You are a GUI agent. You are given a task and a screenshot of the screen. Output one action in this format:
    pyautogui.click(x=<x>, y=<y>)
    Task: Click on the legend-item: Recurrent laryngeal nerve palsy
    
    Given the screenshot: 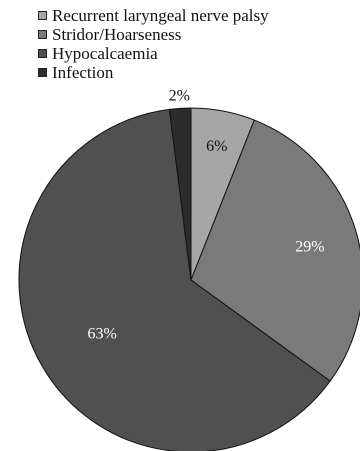 What is the action you would take?
    pyautogui.click(x=153, y=15)
    